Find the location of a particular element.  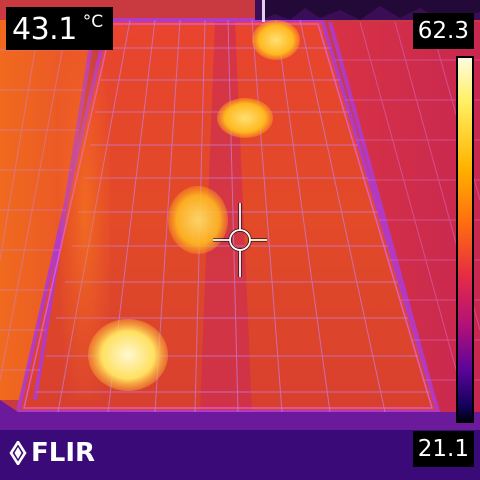

flir-logo: FLIR is located at coordinates (51, 453).